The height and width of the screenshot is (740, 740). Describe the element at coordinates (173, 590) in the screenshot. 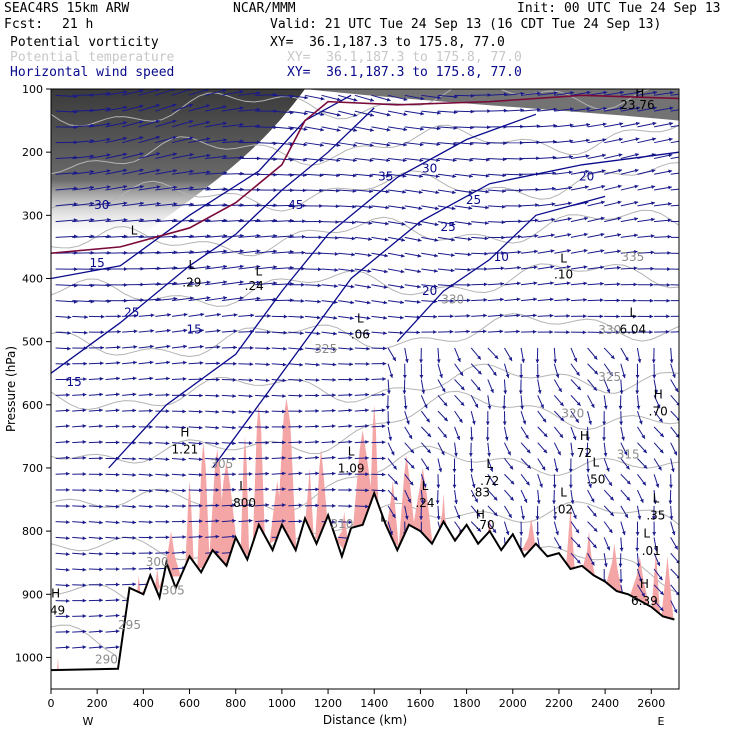

I see `theta-label: 305` at that location.